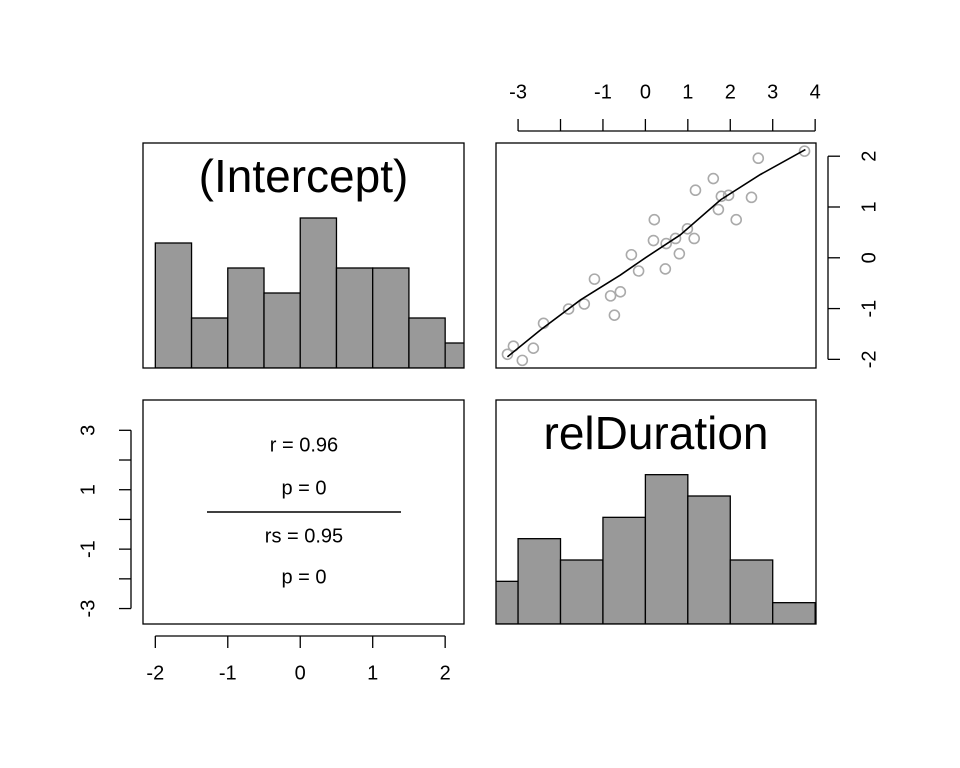 The width and height of the screenshot is (960, 768). Describe the element at coordinates (518, 92) in the screenshot. I see `x-tick-label: -3` at that location.